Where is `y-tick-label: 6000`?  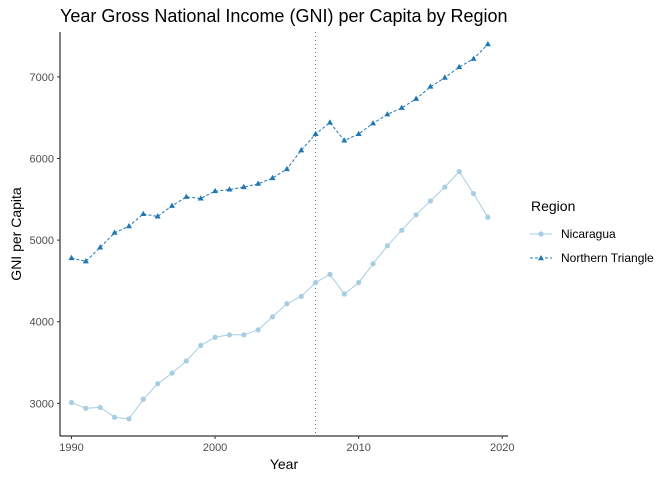 y-tick-label: 6000 is located at coordinates (42, 160).